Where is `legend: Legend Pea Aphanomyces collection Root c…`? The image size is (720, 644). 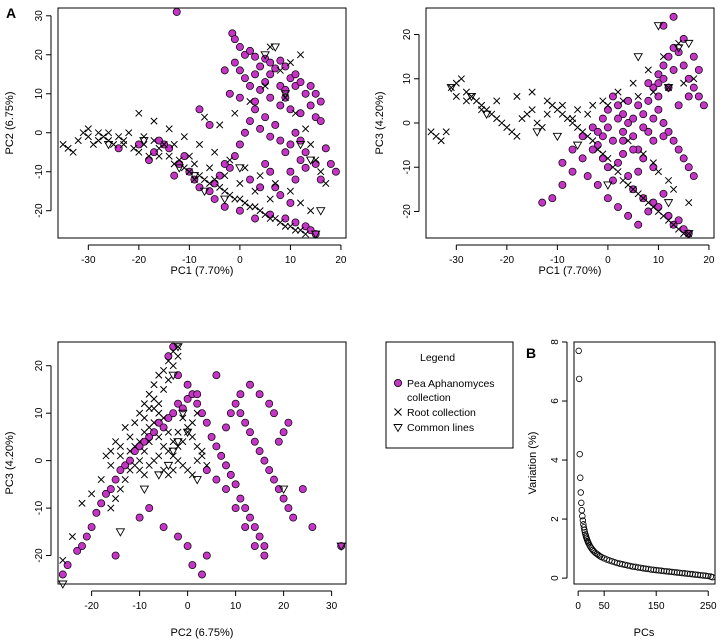
legend: Legend Pea Aphanomyces collection Root c… is located at coordinates (449, 395).